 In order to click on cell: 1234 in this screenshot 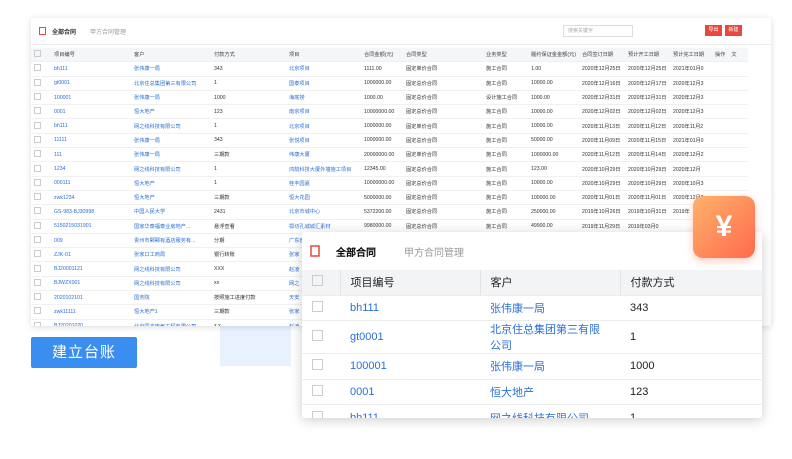, I will do `click(91, 169)`.